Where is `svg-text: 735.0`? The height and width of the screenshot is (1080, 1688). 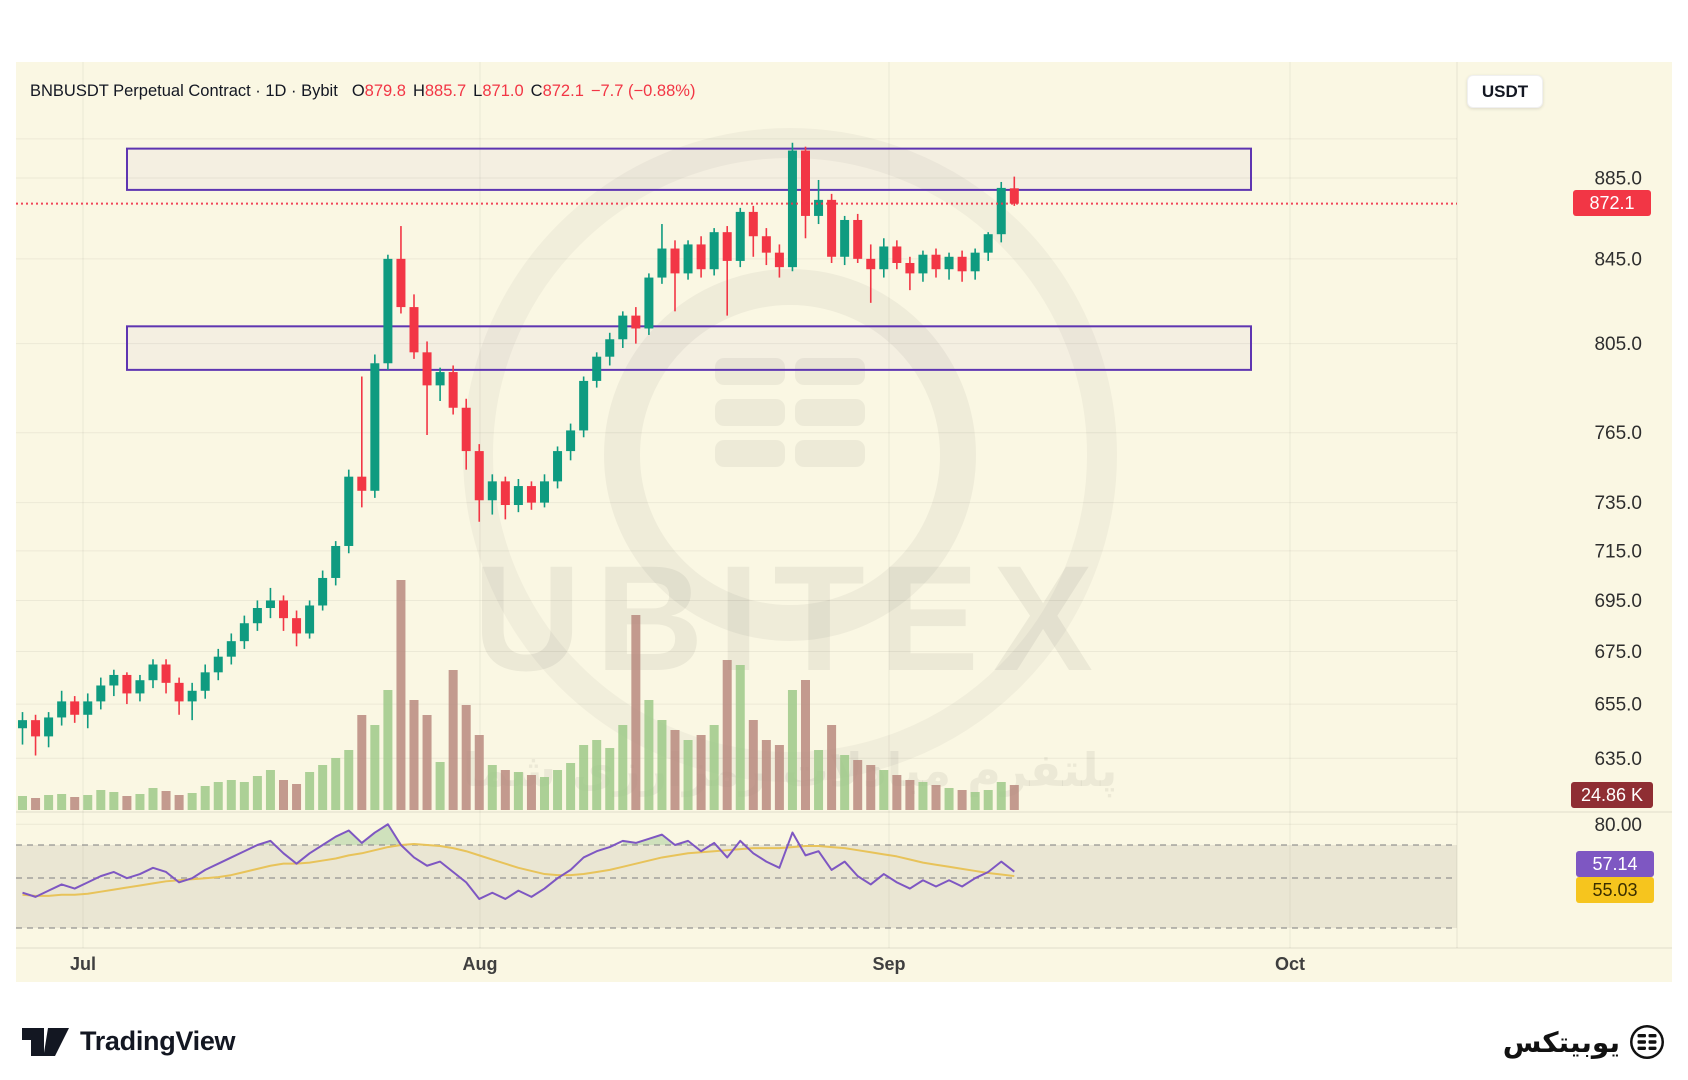
svg-text: 735.0 is located at coordinates (1618, 503).